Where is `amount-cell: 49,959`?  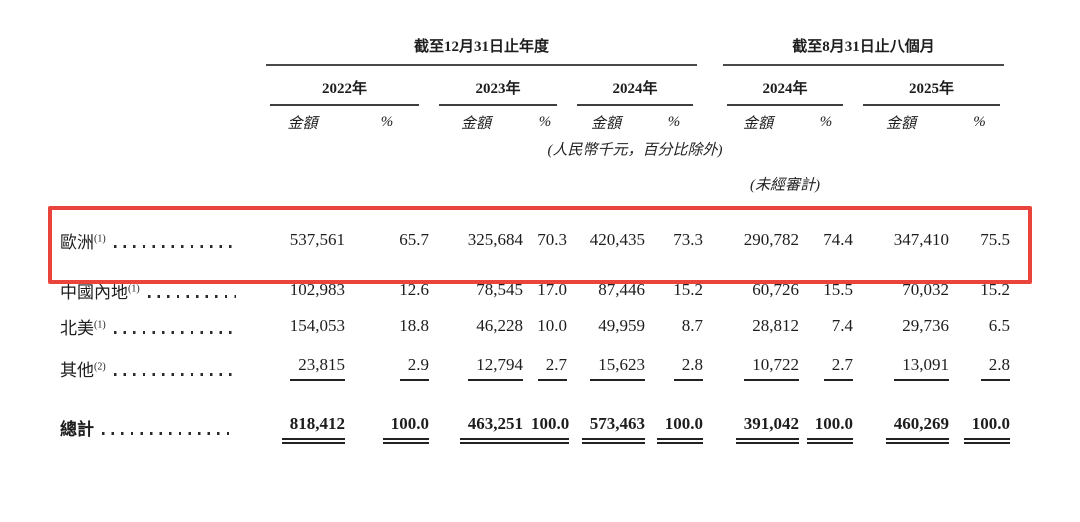 amount-cell: 49,959 is located at coordinates (621, 325).